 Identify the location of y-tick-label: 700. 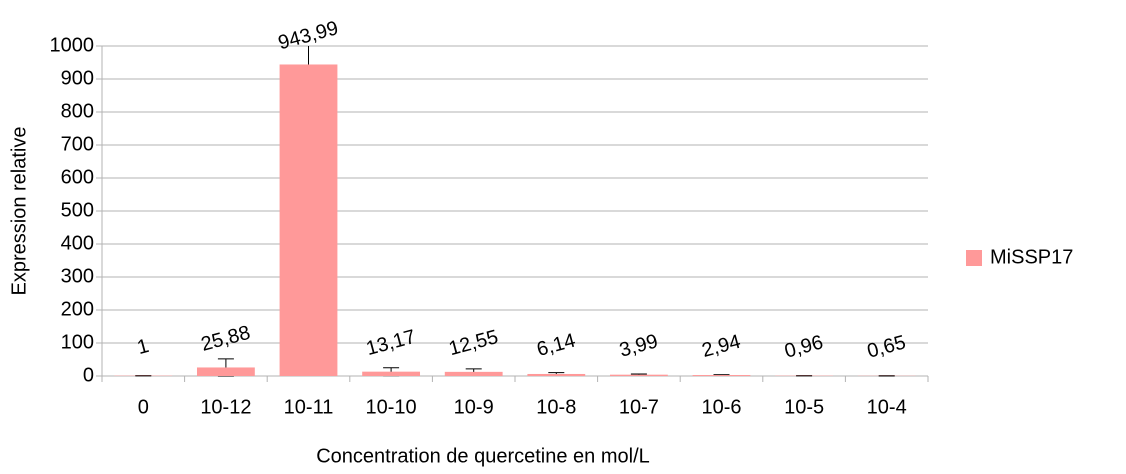
(77, 144).